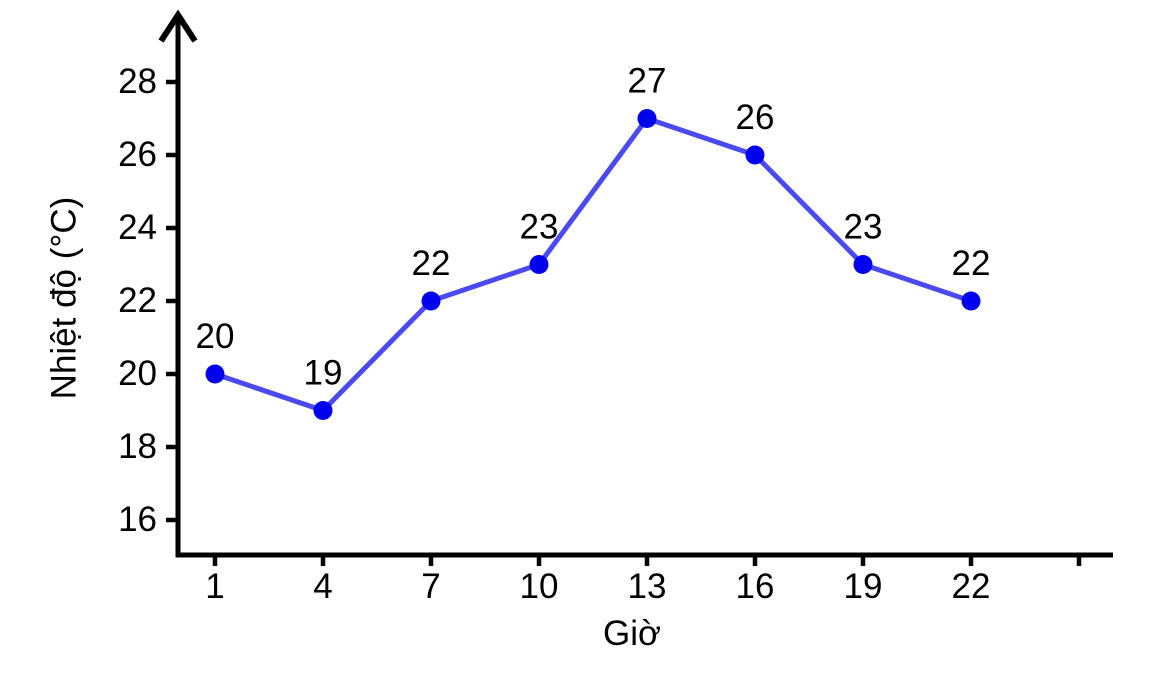 This screenshot has width=1163, height=679. What do you see at coordinates (647, 81) in the screenshot?
I see `data-point-label: 27` at bounding box center [647, 81].